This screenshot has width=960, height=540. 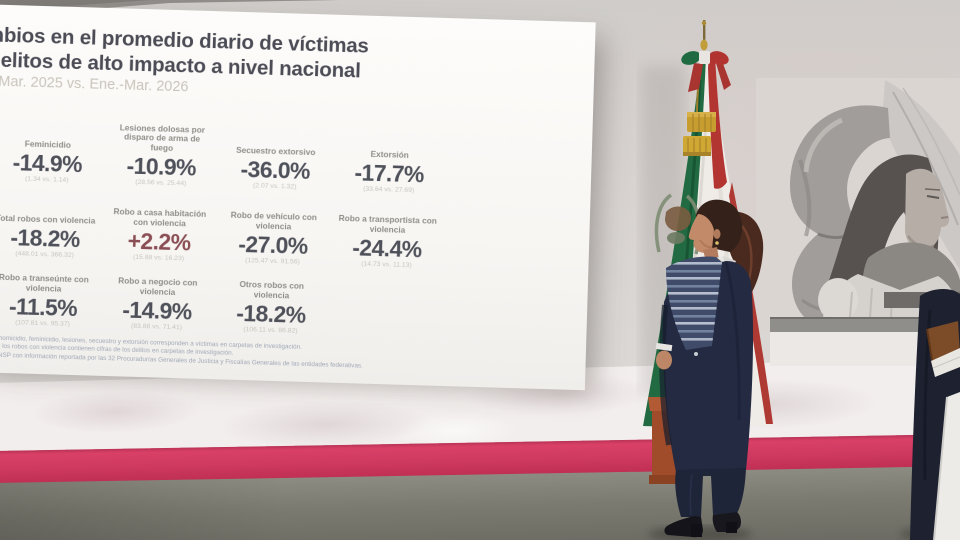 I want to click on stat-value: -10.9%, so click(x=161, y=166).